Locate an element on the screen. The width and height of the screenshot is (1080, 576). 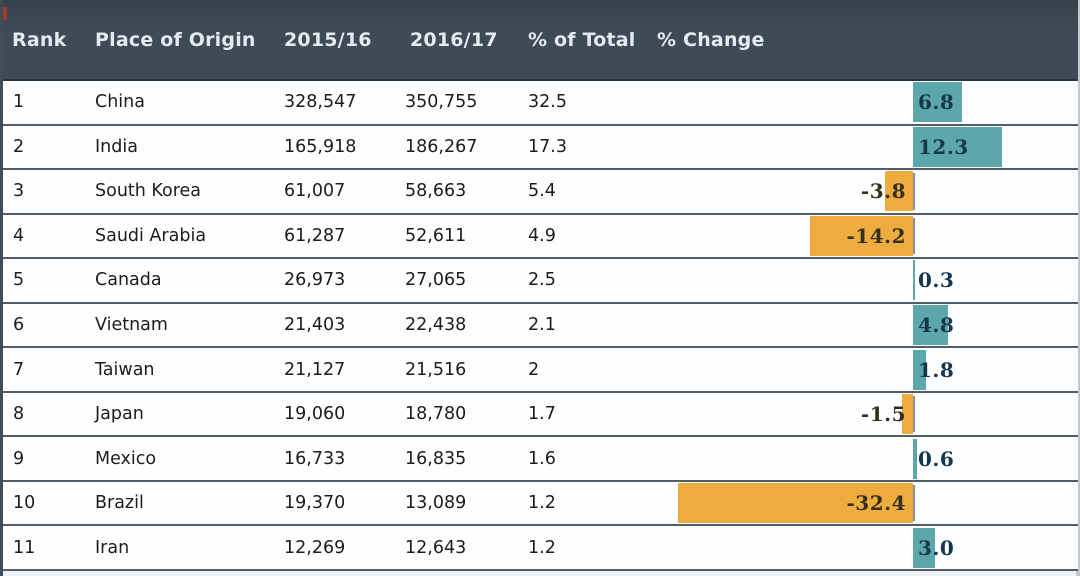
table-row: 2 India 165,918 186,267 17.3 12.3 is located at coordinates (540, 148).